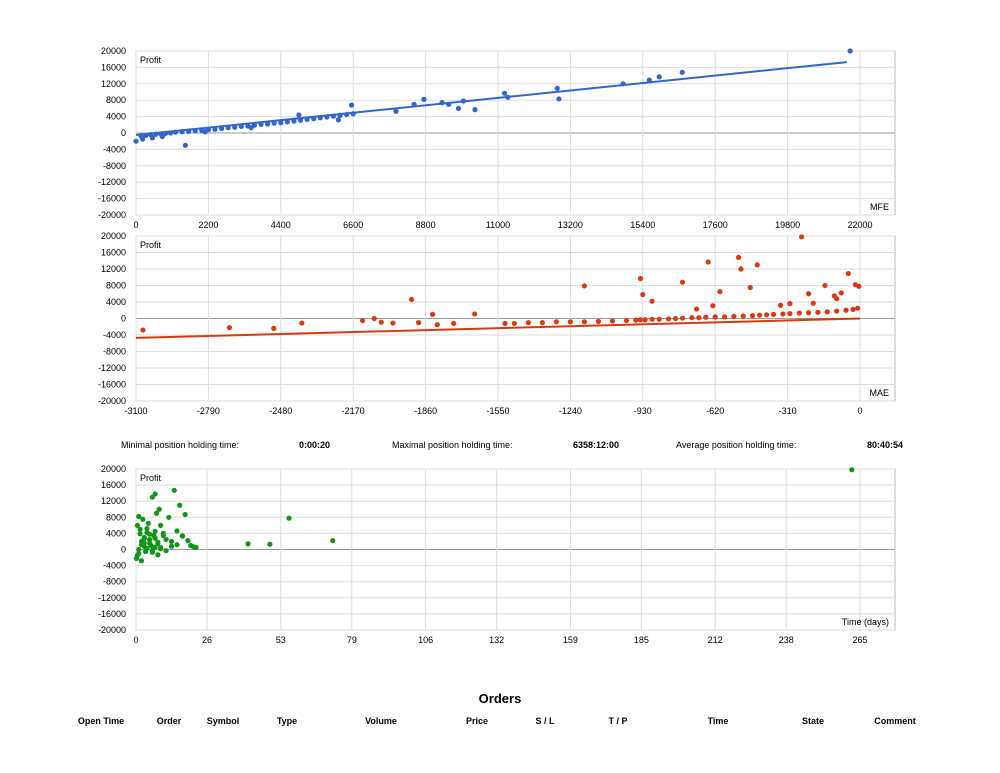 Image resolution: width=1000 pixels, height=773 pixels. I want to click on x-tick-label: 26, so click(207, 640).